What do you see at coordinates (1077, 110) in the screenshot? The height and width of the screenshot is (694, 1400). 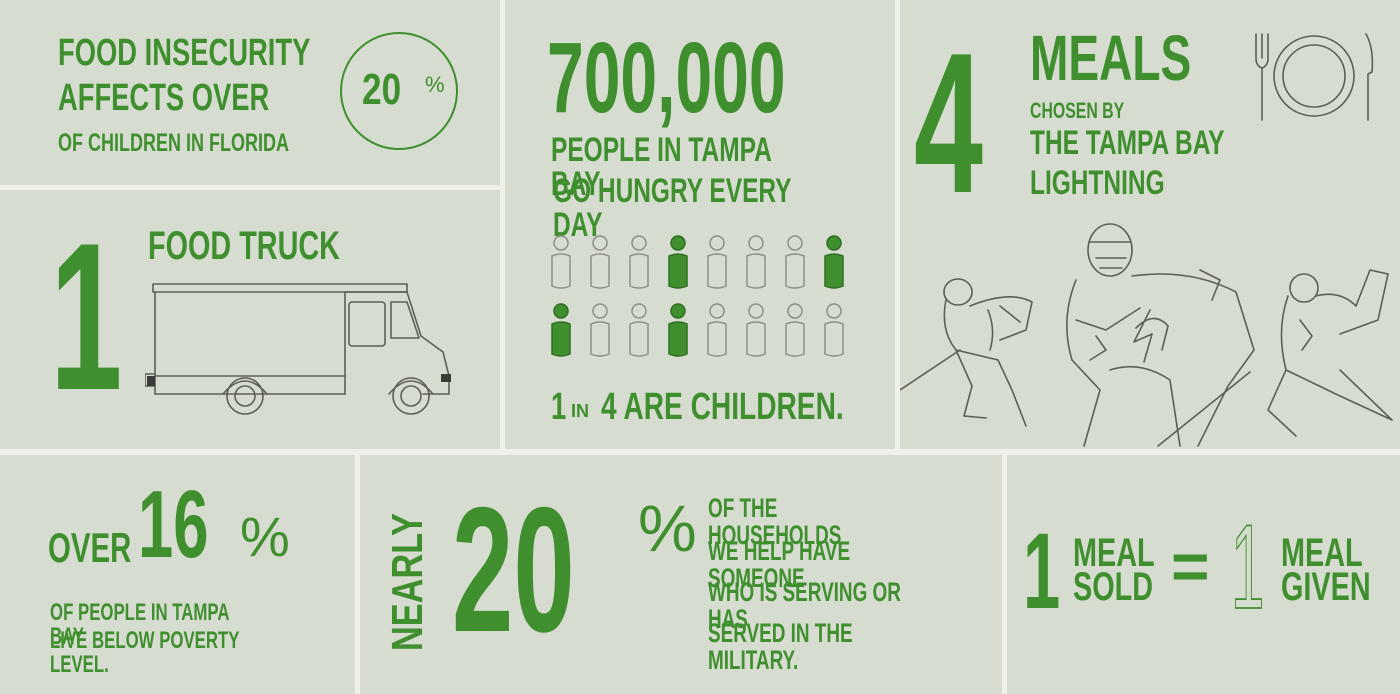 I see `meals-line1: CHOSEN BY` at bounding box center [1077, 110].